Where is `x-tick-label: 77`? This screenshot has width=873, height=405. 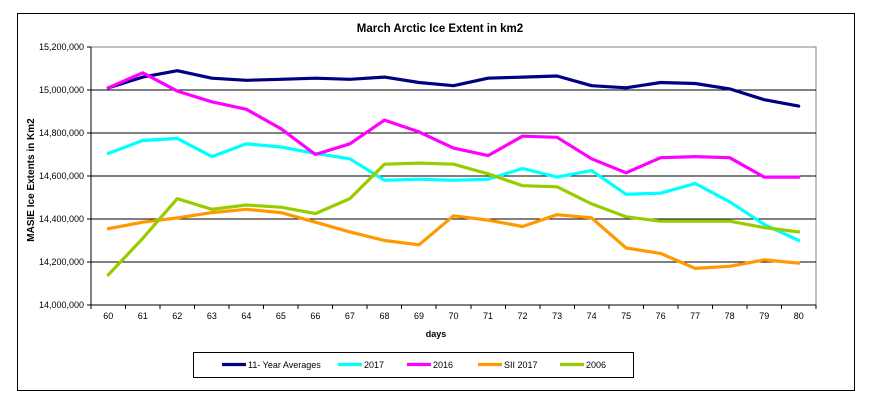
x-tick-label: 77 is located at coordinates (695, 316).